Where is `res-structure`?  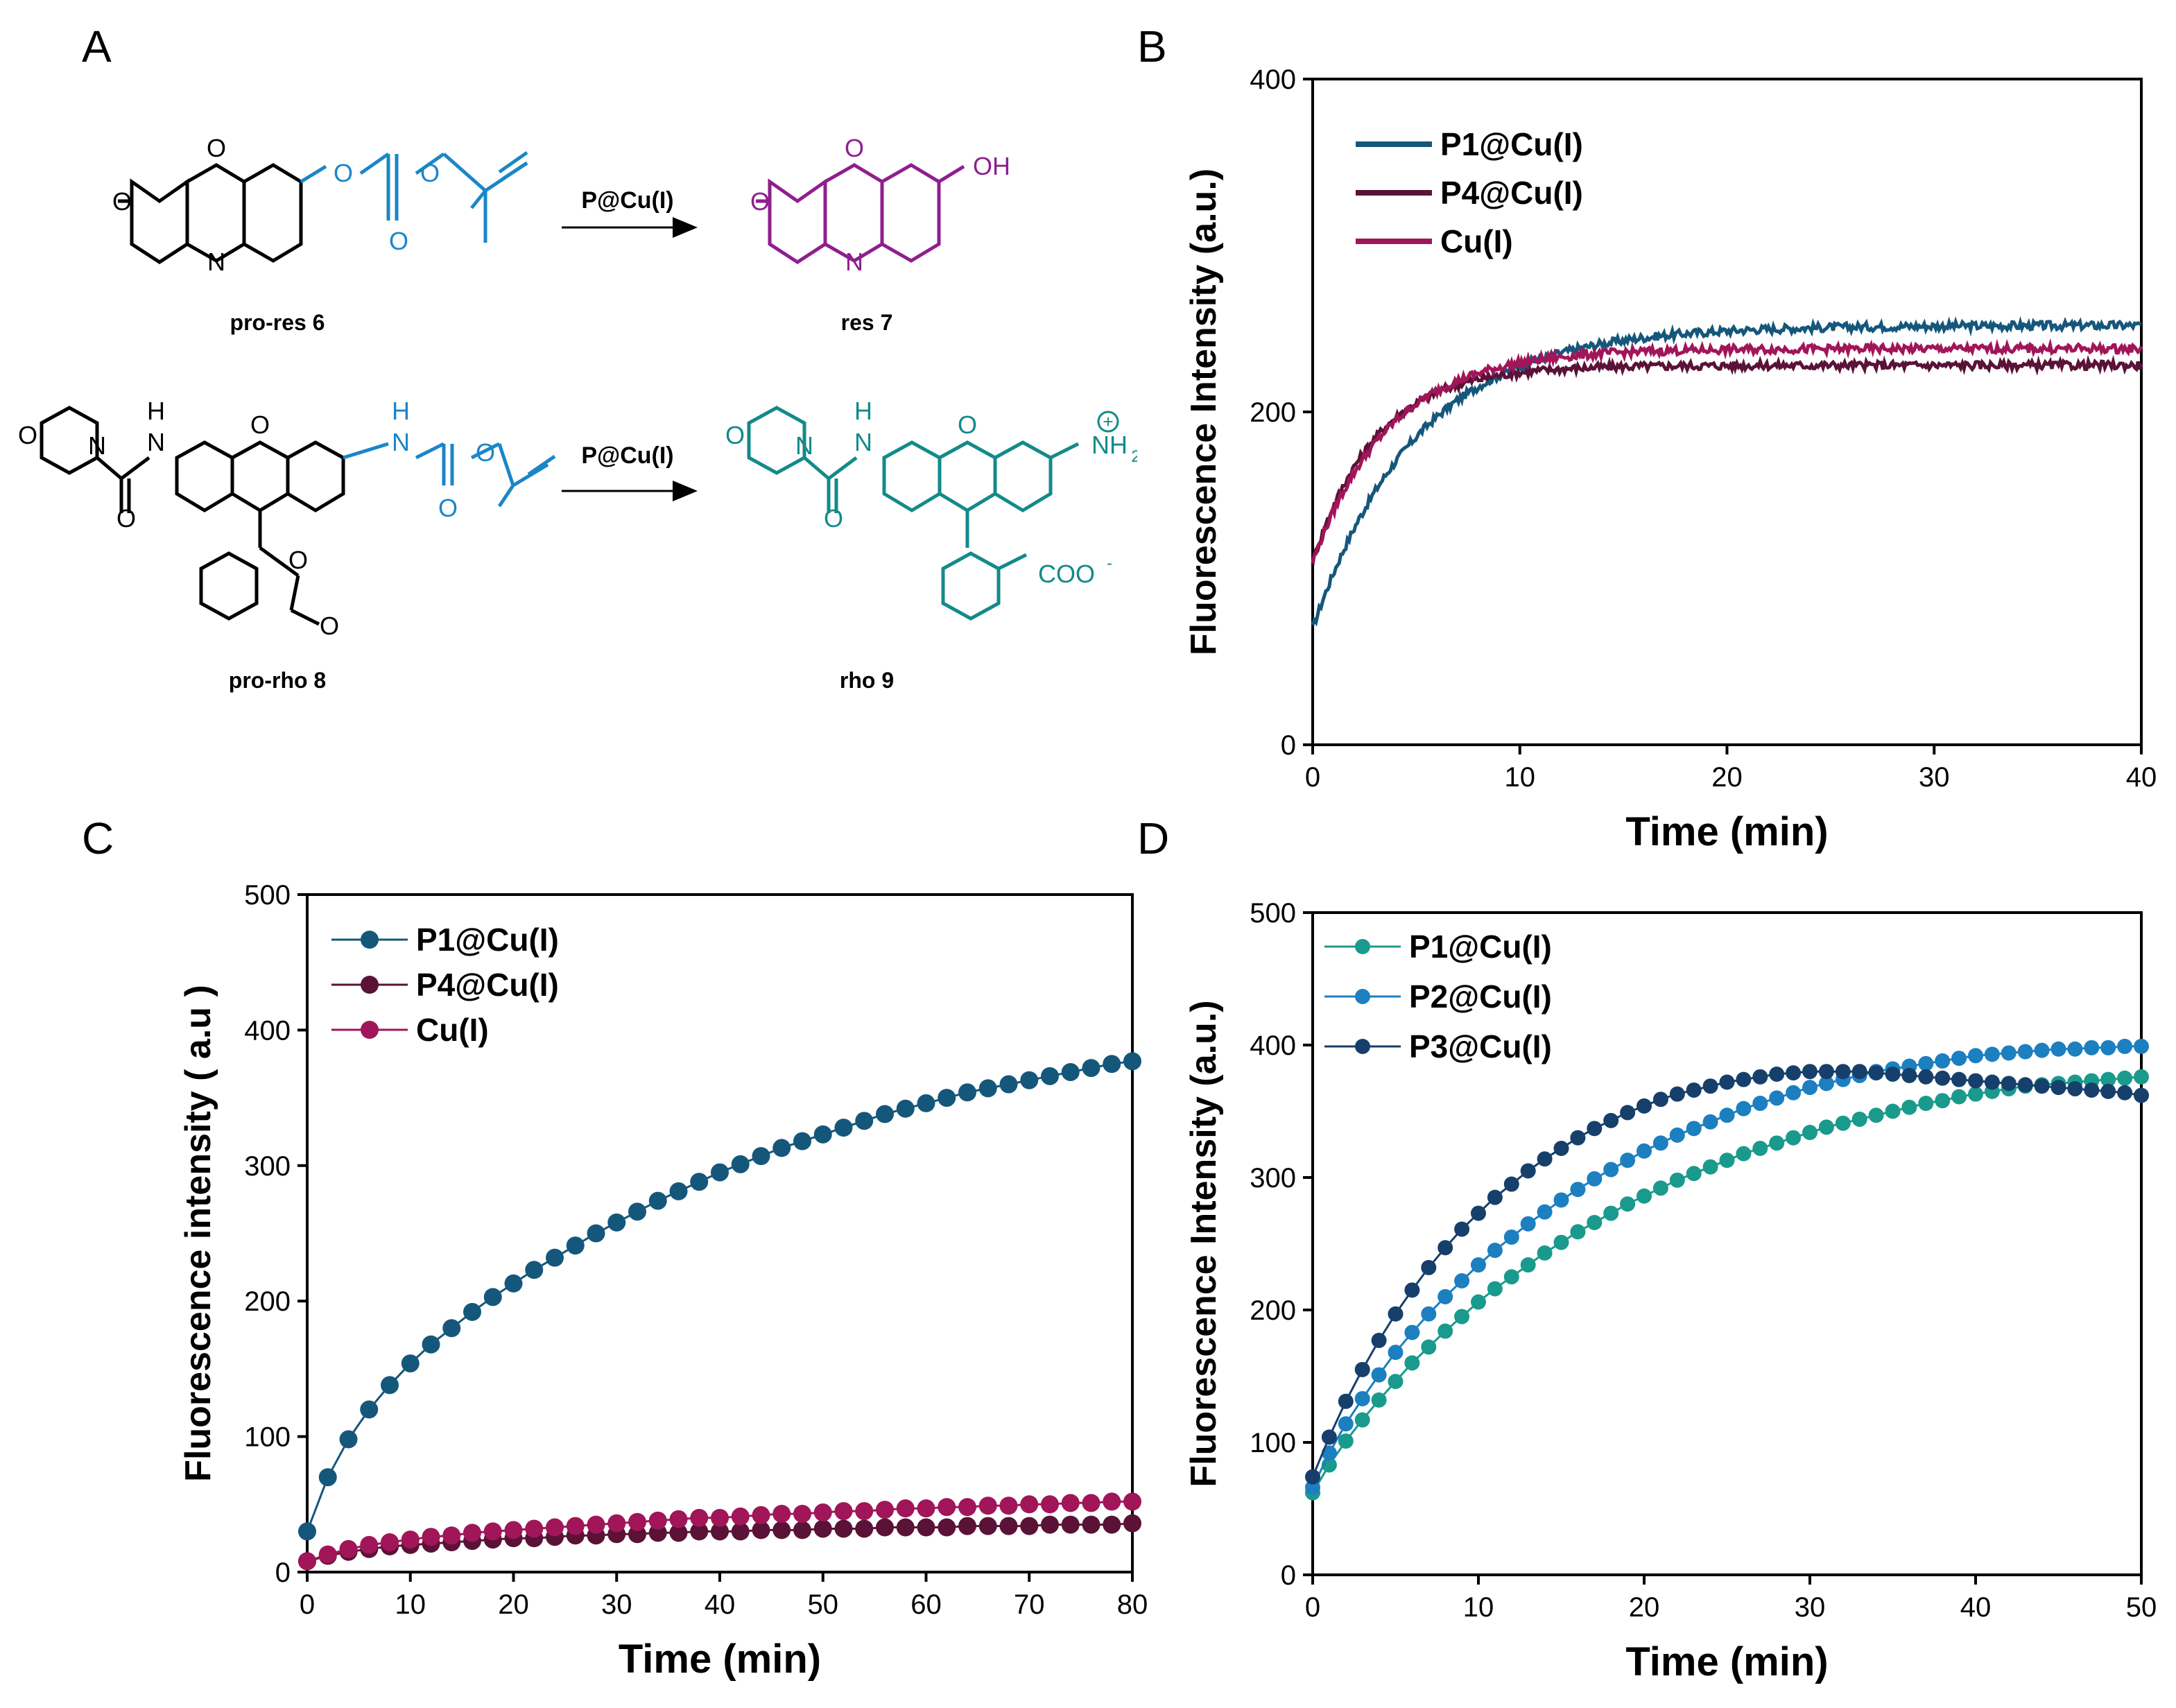 res-structure is located at coordinates (860, 213).